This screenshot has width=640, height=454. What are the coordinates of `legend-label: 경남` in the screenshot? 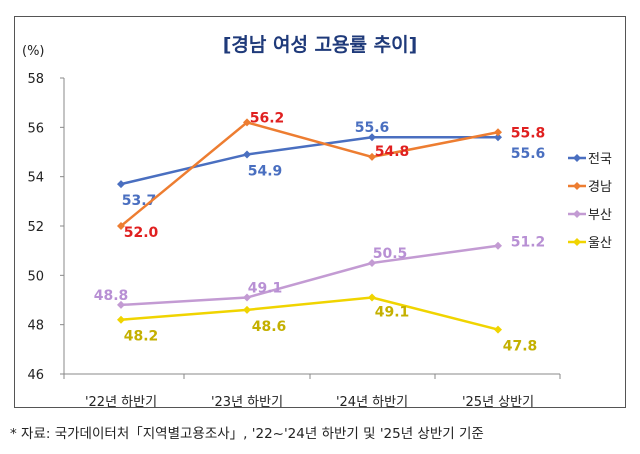 It's located at (600, 187).